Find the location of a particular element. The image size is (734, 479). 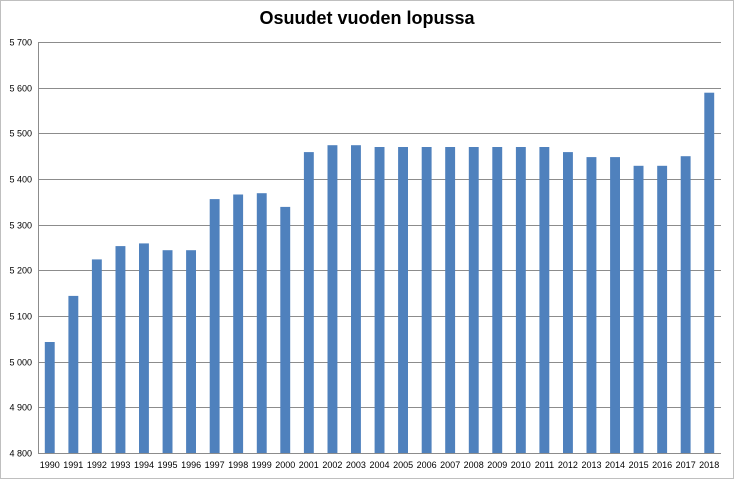

y-tick-label: 5 100 is located at coordinates (20, 317).